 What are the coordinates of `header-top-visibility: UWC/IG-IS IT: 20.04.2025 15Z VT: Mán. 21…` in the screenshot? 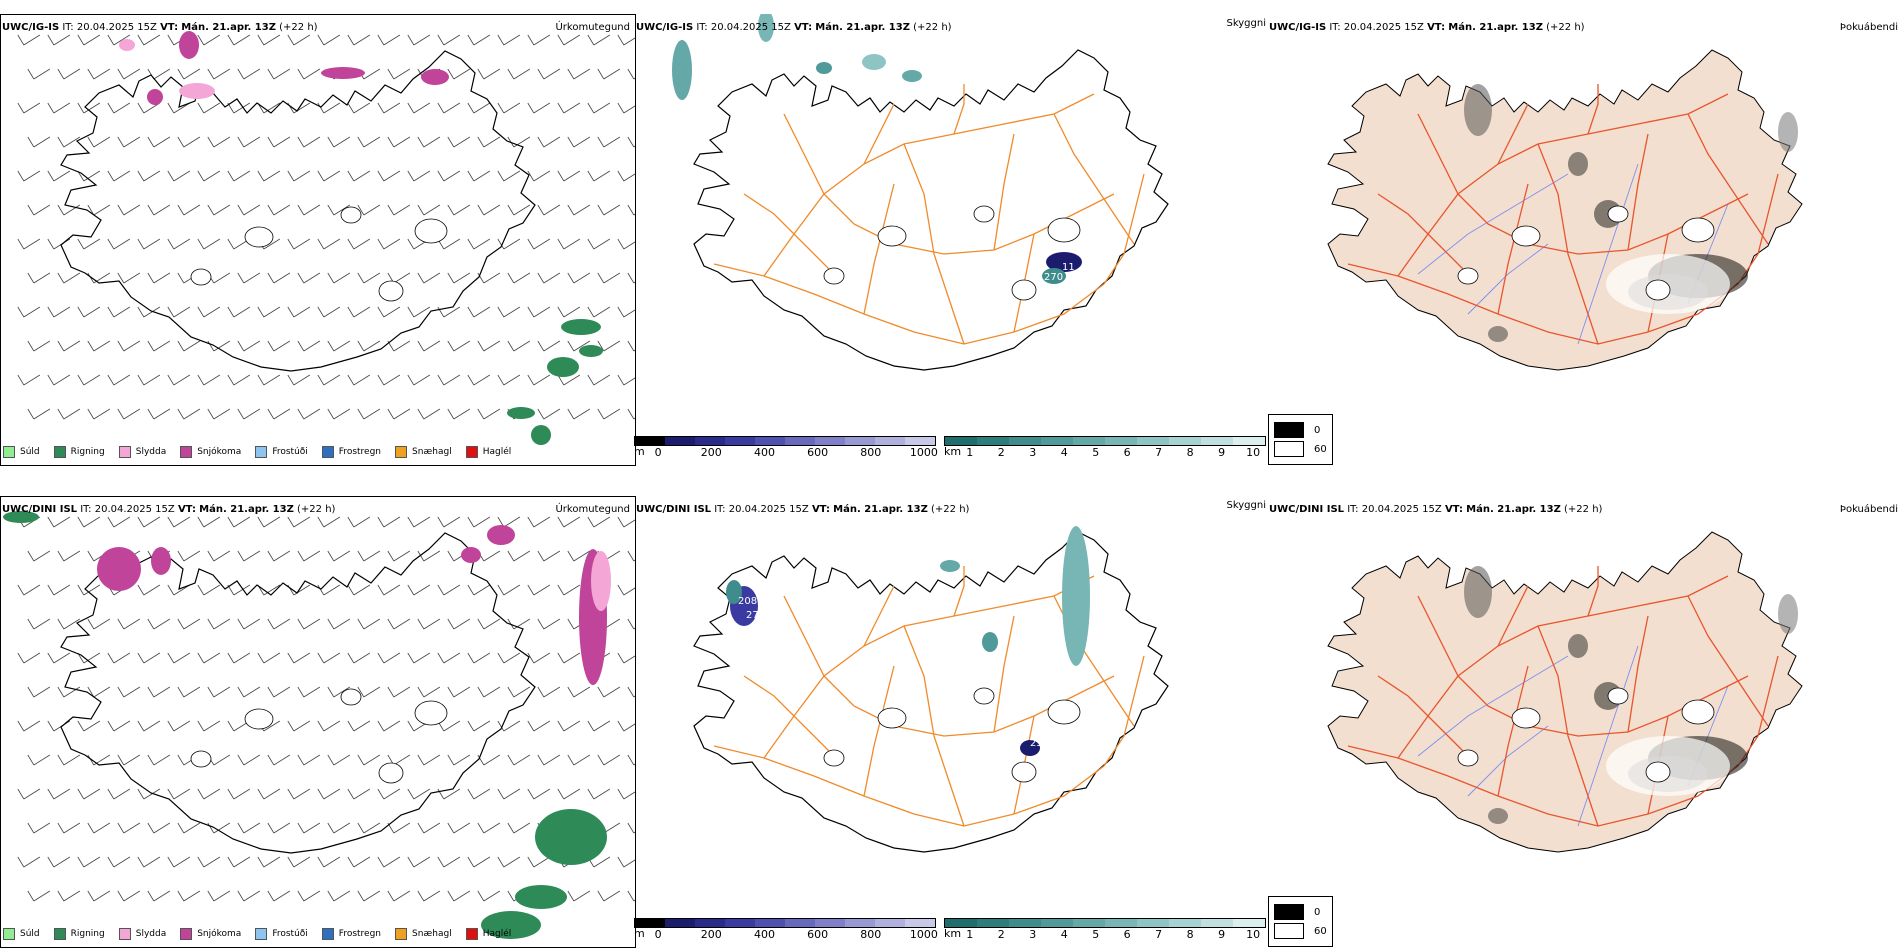 It's located at (794, 27).